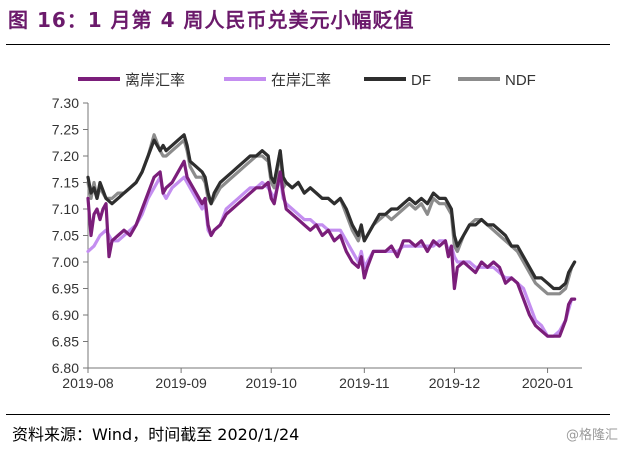  What do you see at coordinates (421, 80) in the screenshot?
I see `legend-label-3: DF` at bounding box center [421, 80].